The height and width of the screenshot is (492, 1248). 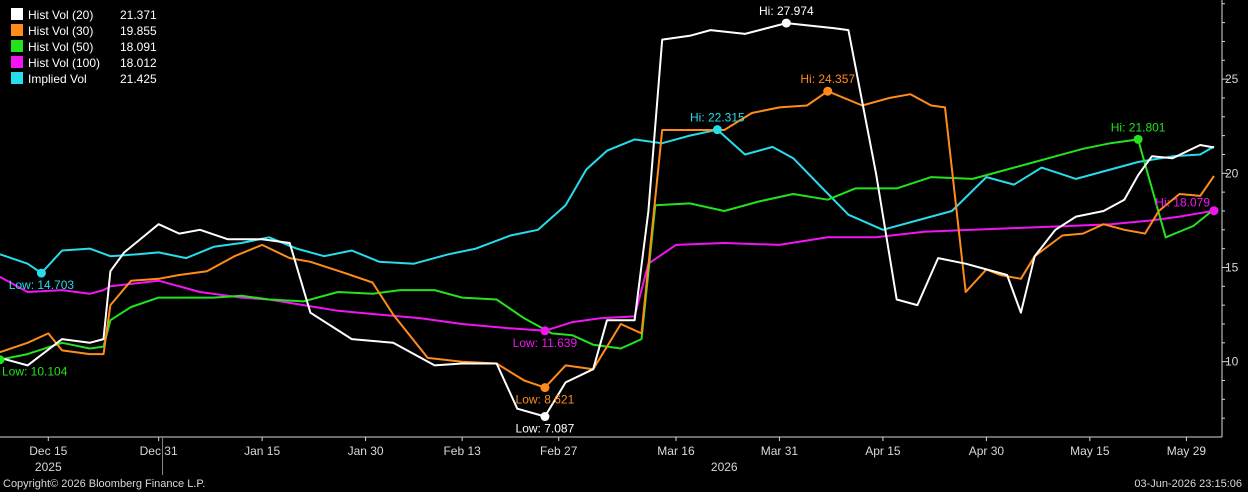 What do you see at coordinates (883, 451) in the screenshot?
I see `x-tick-label: Apr 15` at bounding box center [883, 451].